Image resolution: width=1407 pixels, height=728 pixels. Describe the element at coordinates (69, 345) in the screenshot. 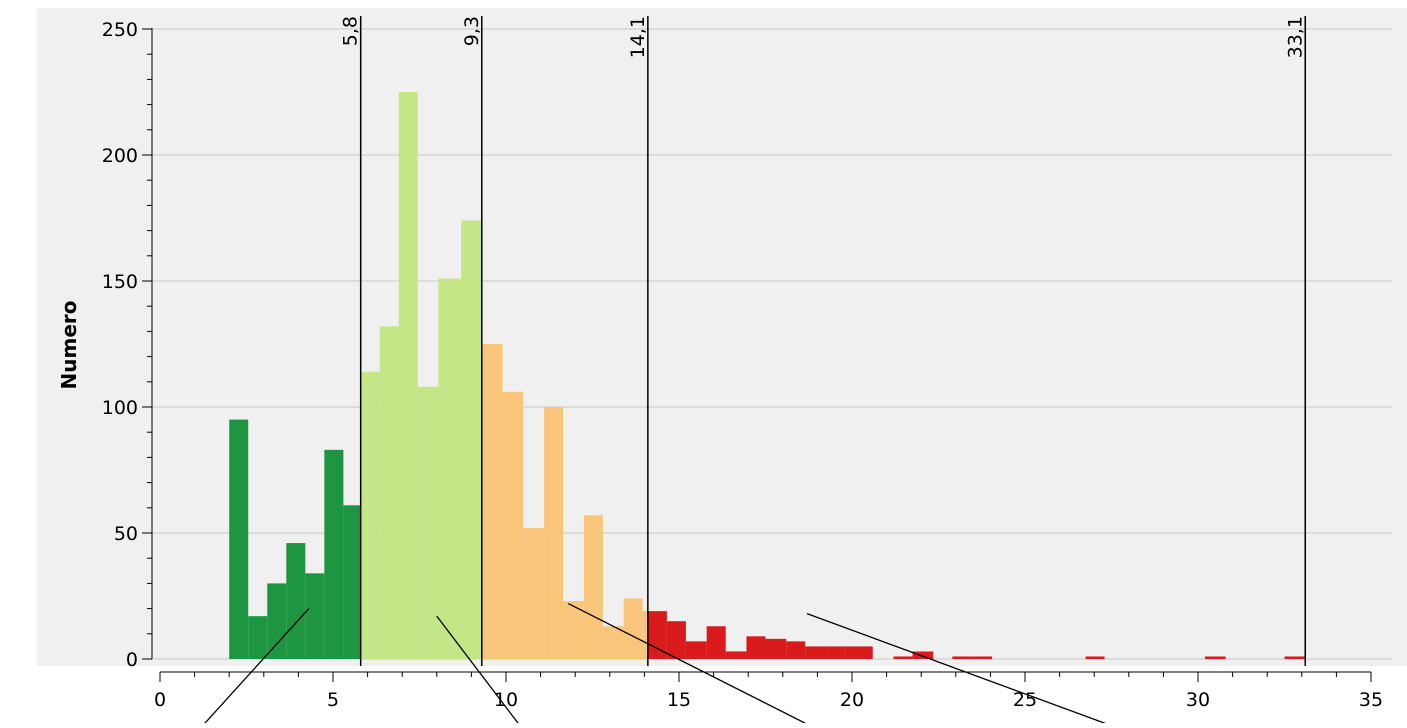

I see `y-axis-title: Numero` at that location.